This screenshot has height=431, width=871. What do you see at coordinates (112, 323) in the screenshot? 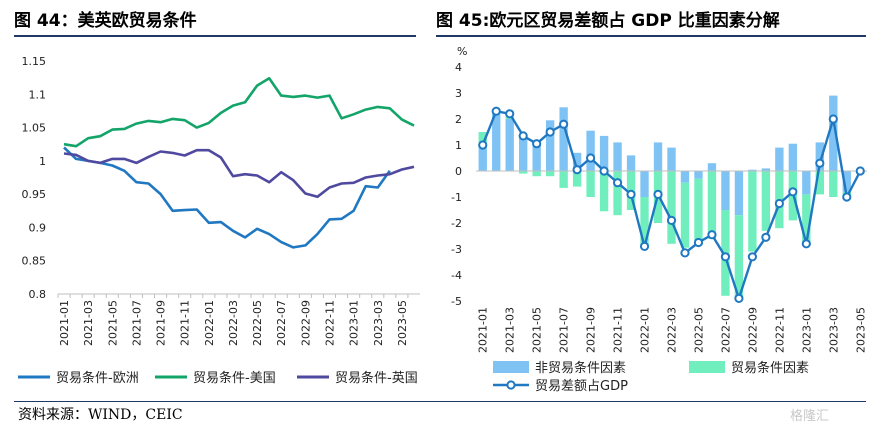
I see `left-x-tick-label: 2021-05` at bounding box center [112, 323].